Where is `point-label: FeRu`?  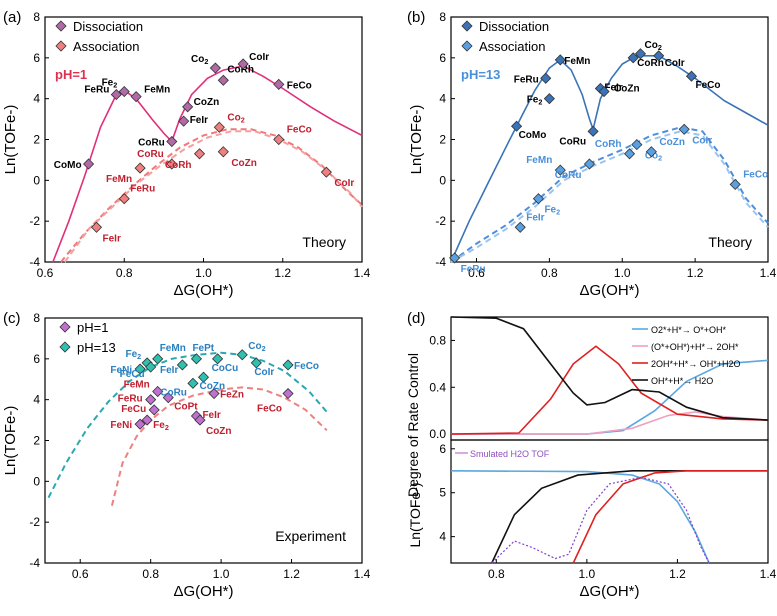
point-label: FeRu is located at coordinates (473, 269).